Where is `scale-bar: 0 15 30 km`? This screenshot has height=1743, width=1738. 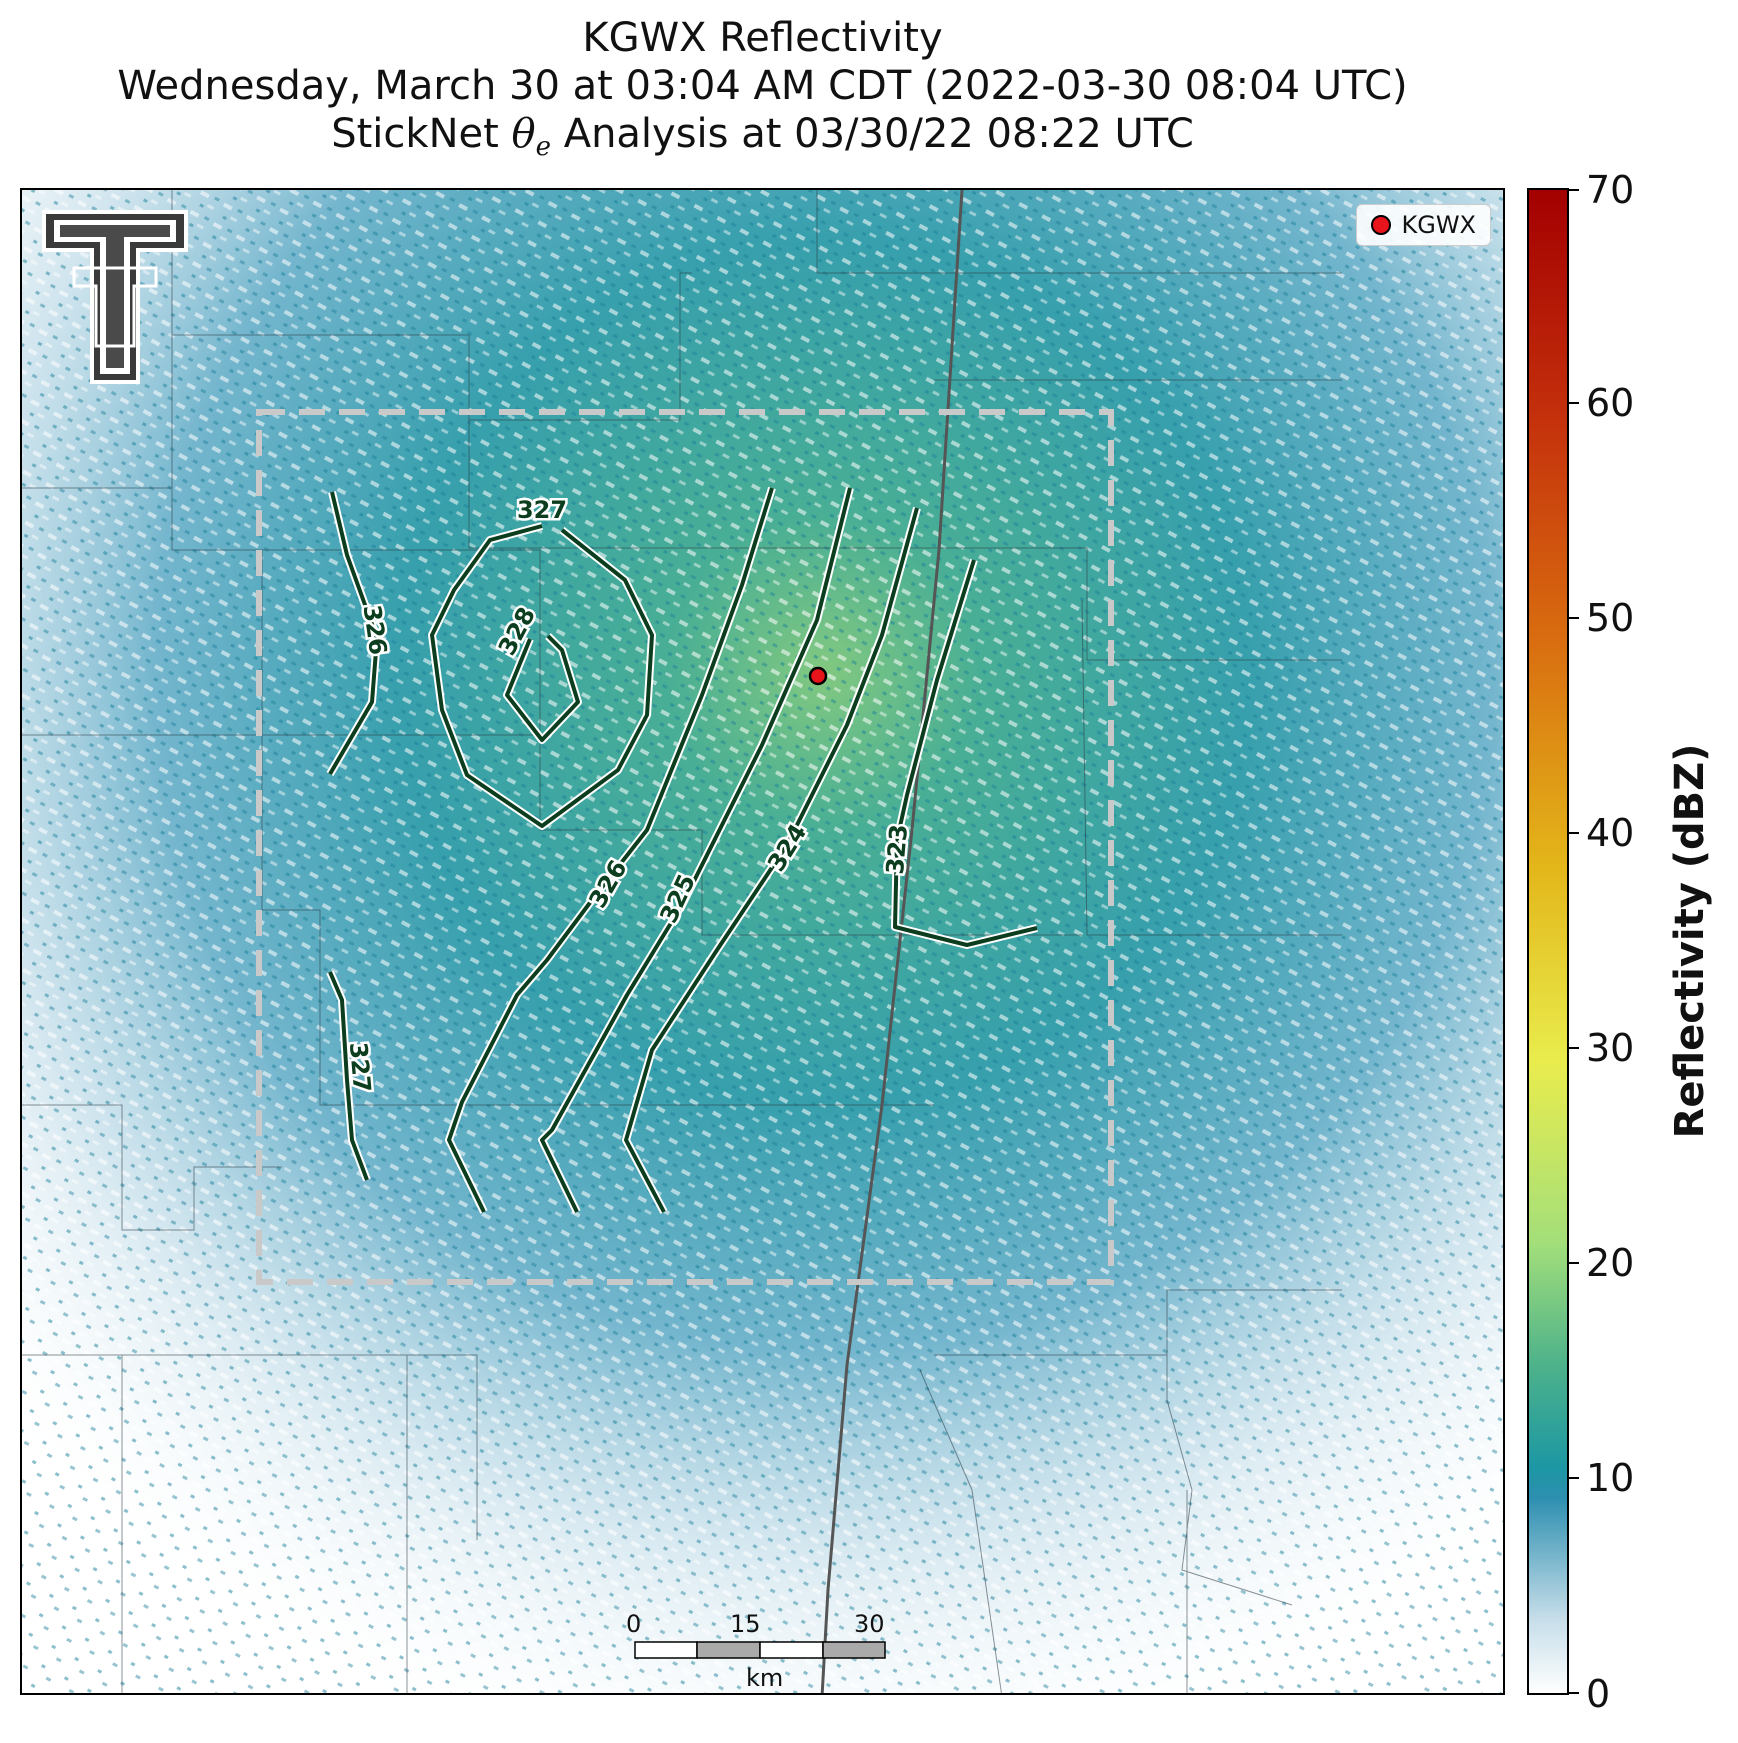 scale-bar: 0 15 30 km is located at coordinates (765, 1651).